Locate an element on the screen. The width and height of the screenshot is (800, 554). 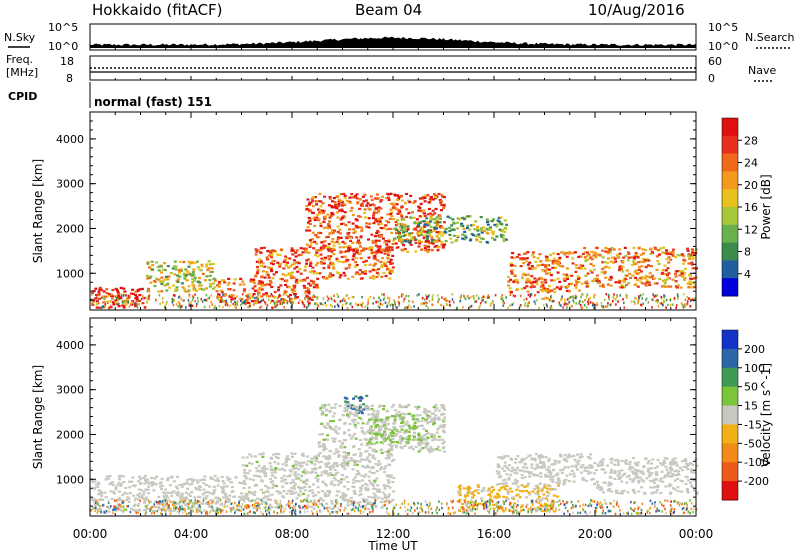
colorbar-tick-label: 100 is located at coordinates (754, 368).